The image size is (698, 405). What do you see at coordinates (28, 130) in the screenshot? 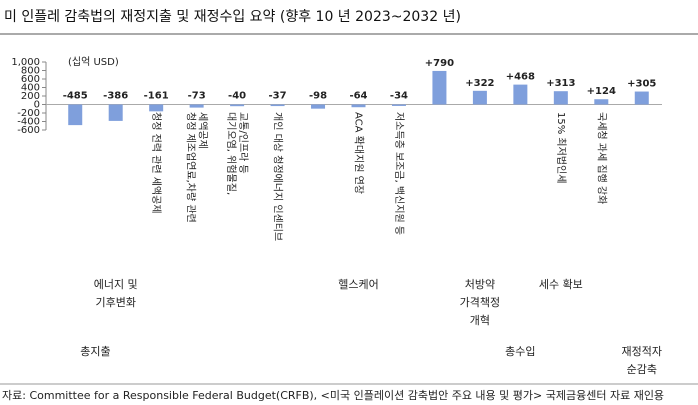
I see `y-tick-label: -600` at bounding box center [28, 130].